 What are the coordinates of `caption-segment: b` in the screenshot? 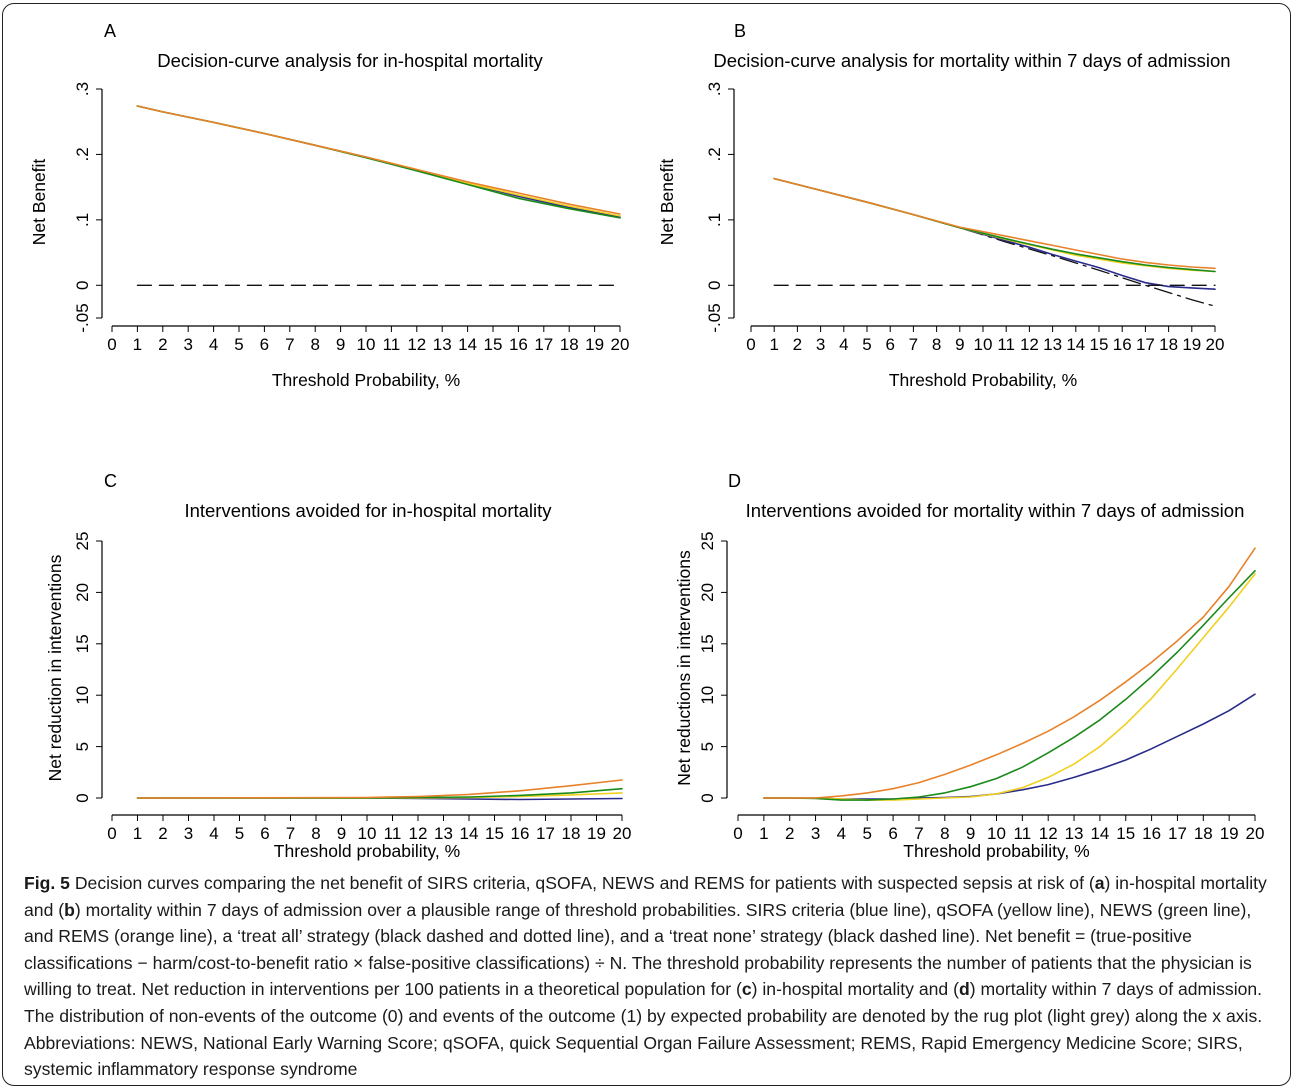 It's located at (69, 909).